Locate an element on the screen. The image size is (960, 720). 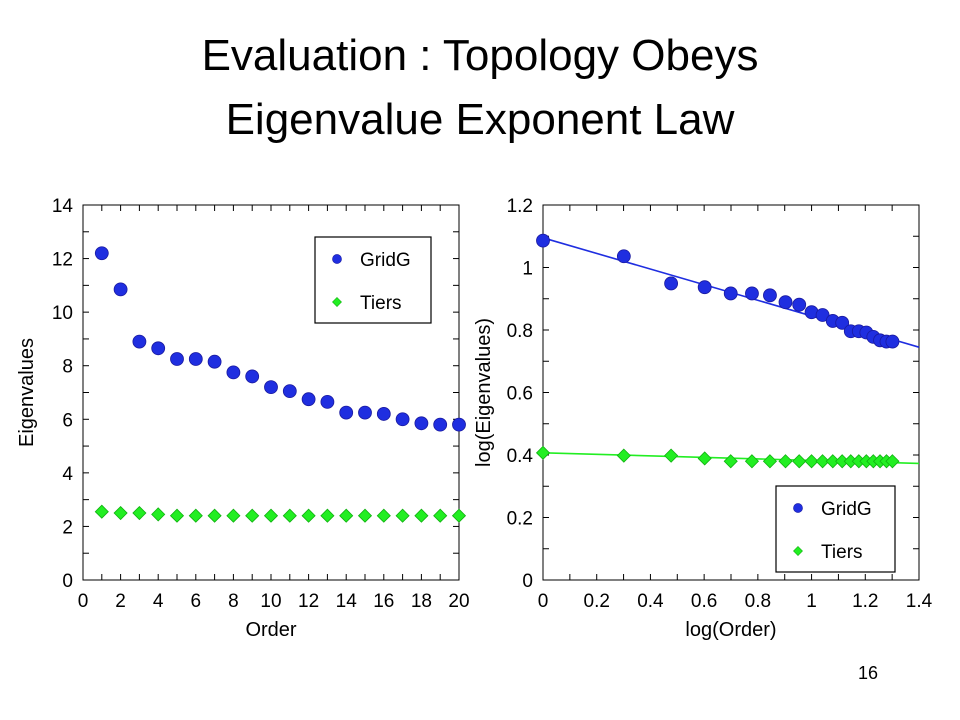
y-axis-label: log(Eigenvalues) is located at coordinates (484, 392).